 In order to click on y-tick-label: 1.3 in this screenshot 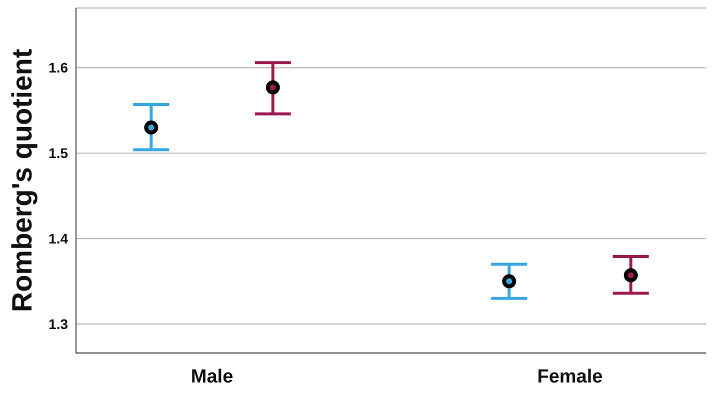, I will do `click(58, 324)`.